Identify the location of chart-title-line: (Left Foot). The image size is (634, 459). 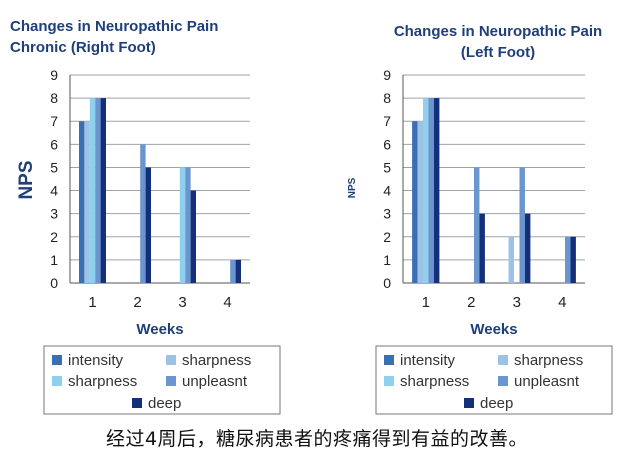
(498, 52).